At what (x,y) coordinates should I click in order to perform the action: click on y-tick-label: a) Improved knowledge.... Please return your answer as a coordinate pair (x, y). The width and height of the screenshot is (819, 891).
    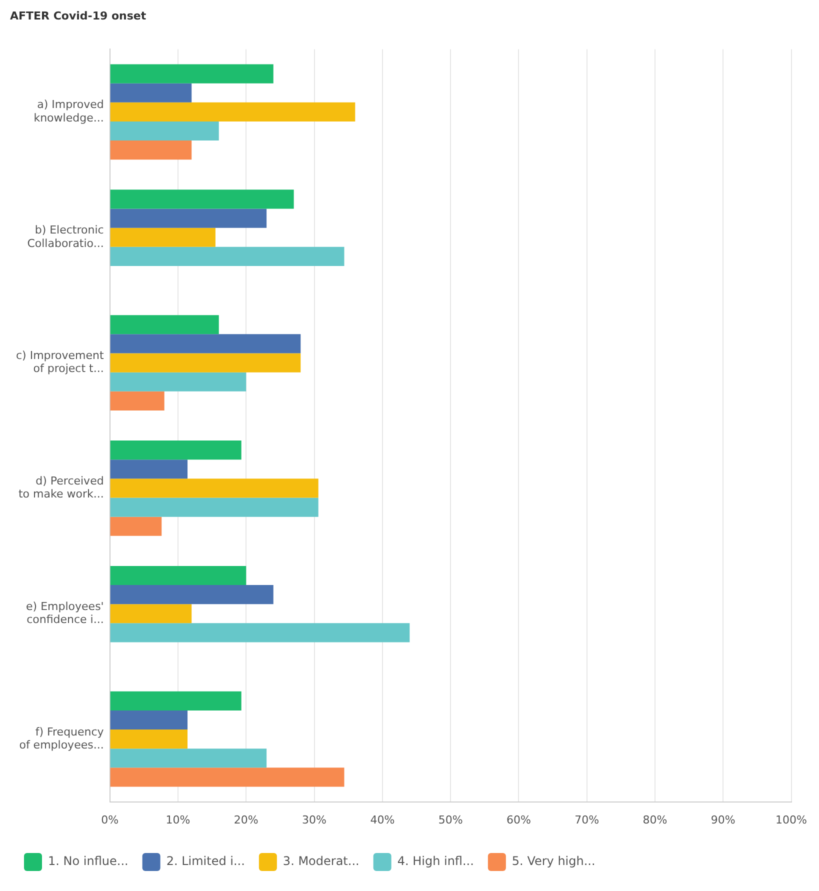
    Looking at the image, I should click on (69, 111).